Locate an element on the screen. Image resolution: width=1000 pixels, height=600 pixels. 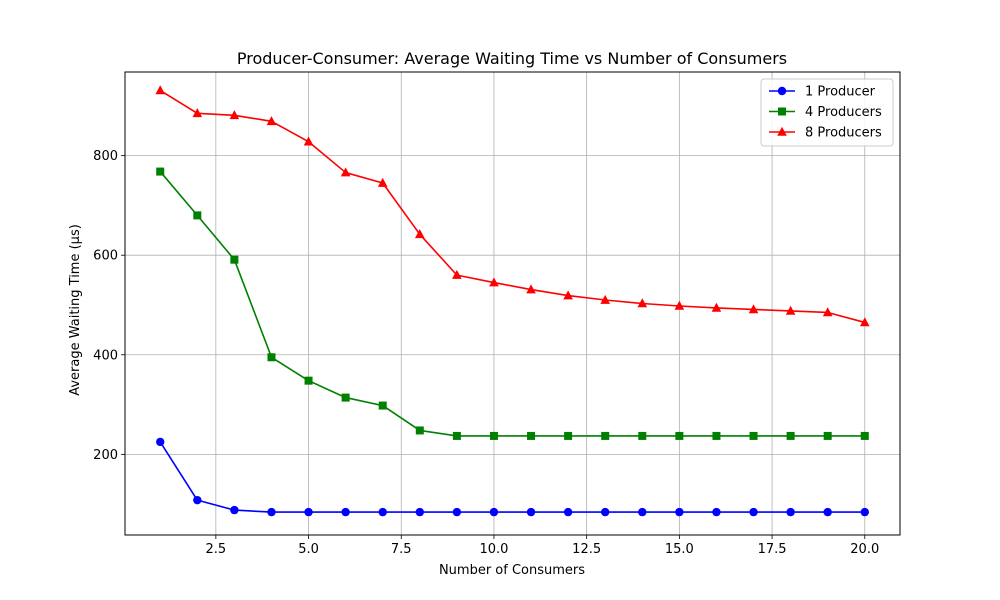
series-line is located at coordinates (512, 477).